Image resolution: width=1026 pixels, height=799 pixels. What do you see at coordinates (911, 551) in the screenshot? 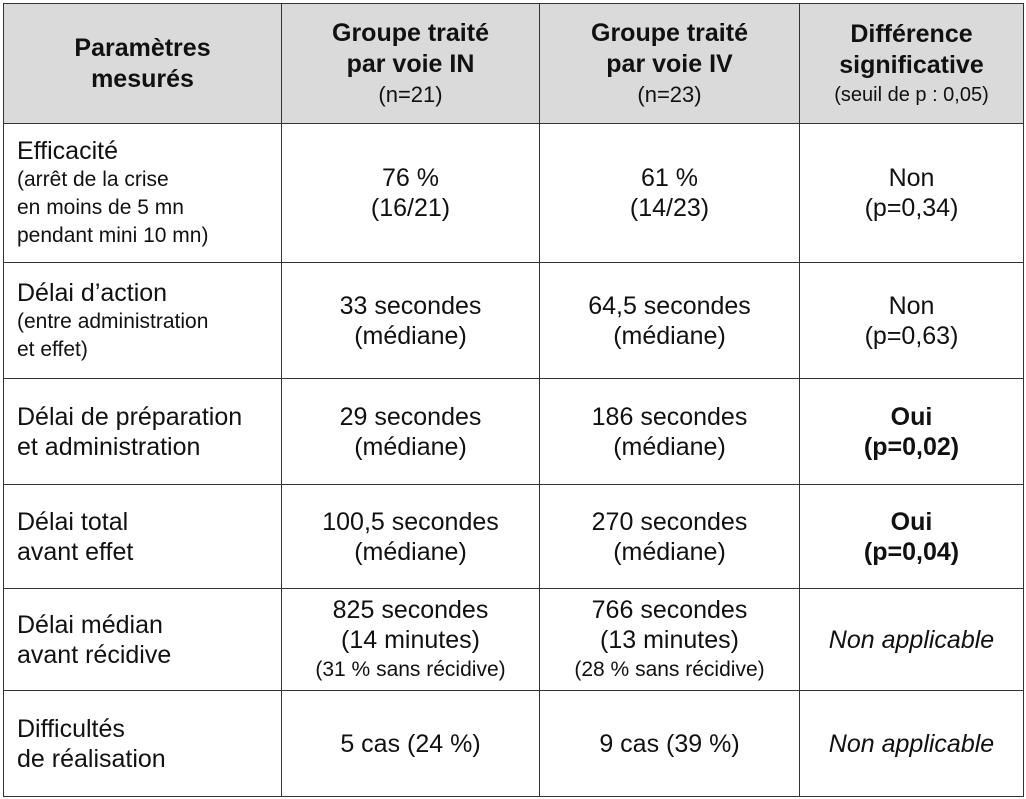
I see `significance-value: (p=0,04)` at bounding box center [911, 551].